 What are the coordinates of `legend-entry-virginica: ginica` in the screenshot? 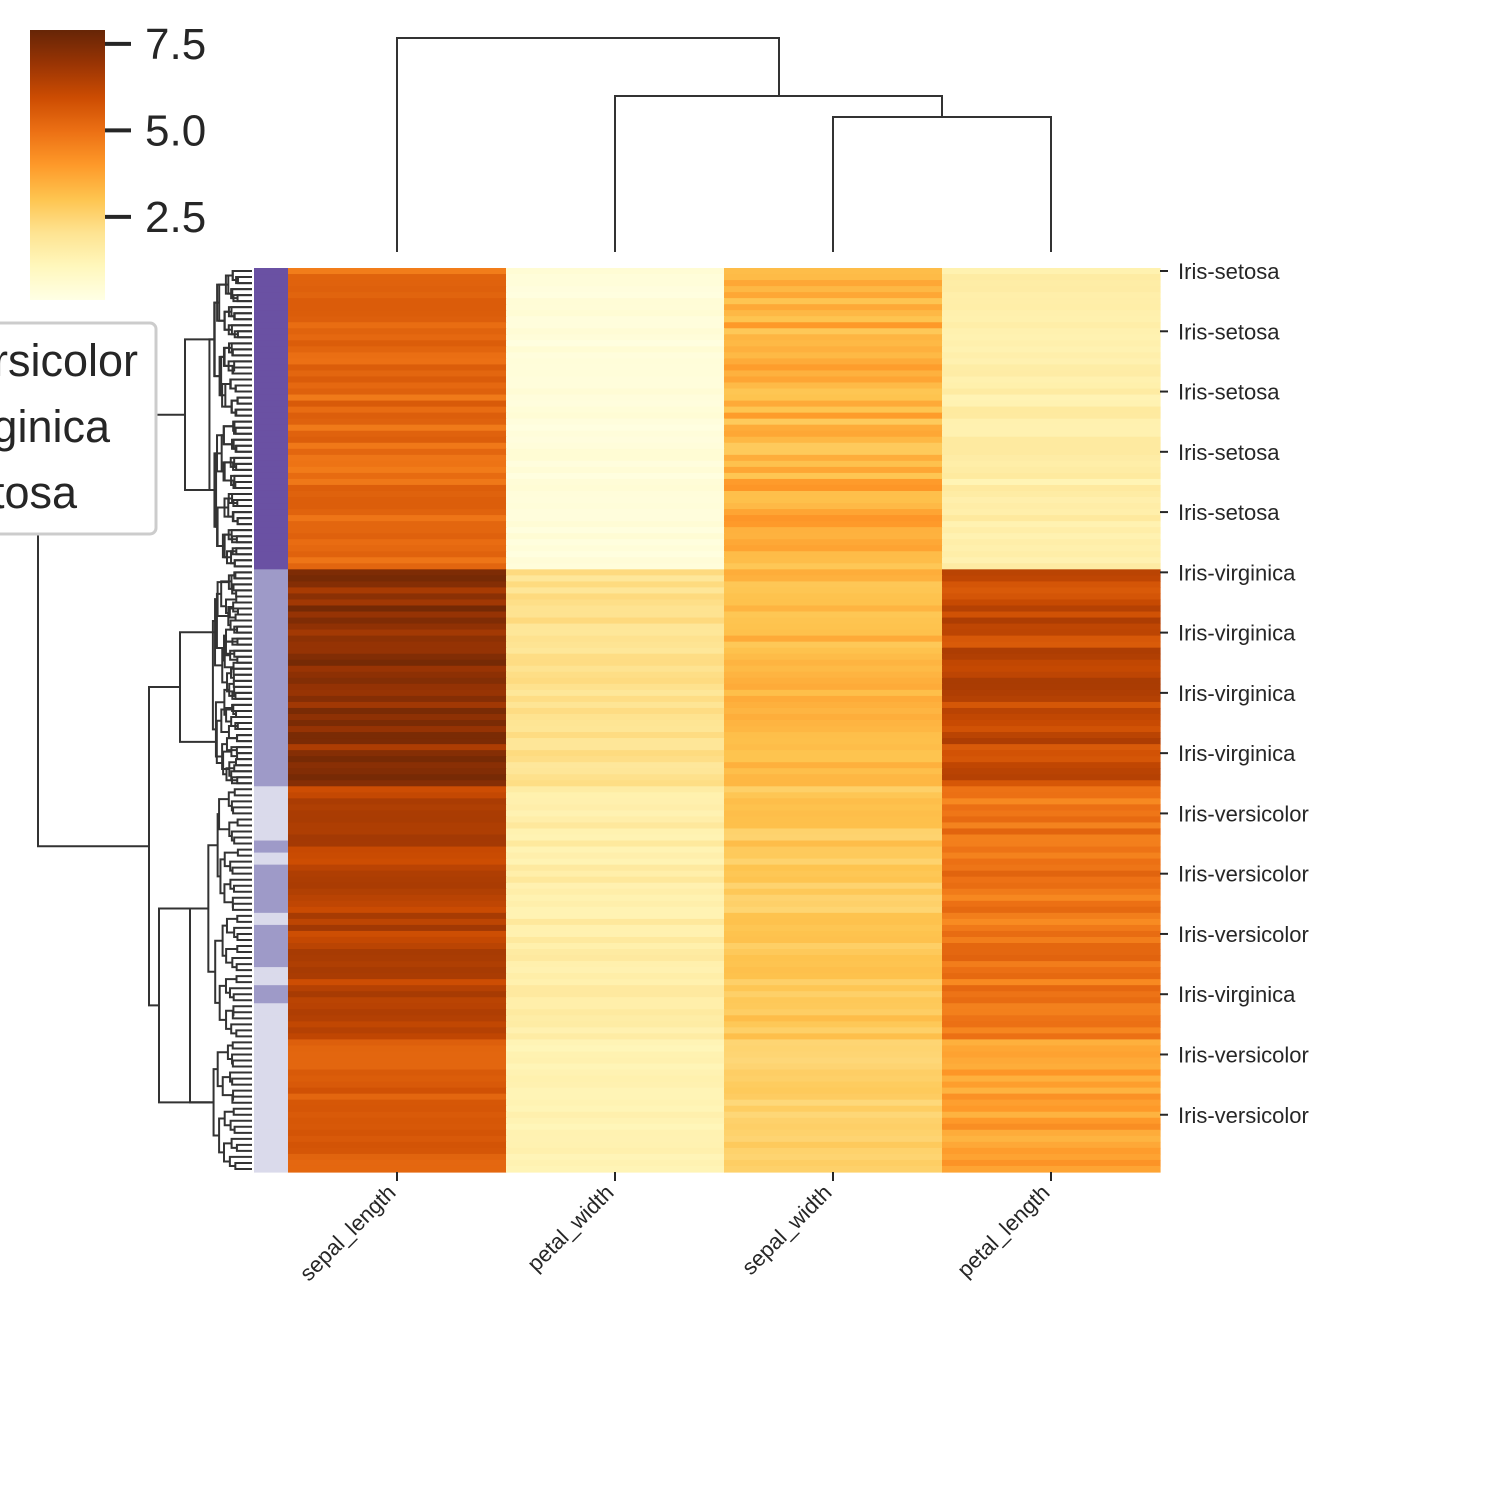 It's located at (55, 426).